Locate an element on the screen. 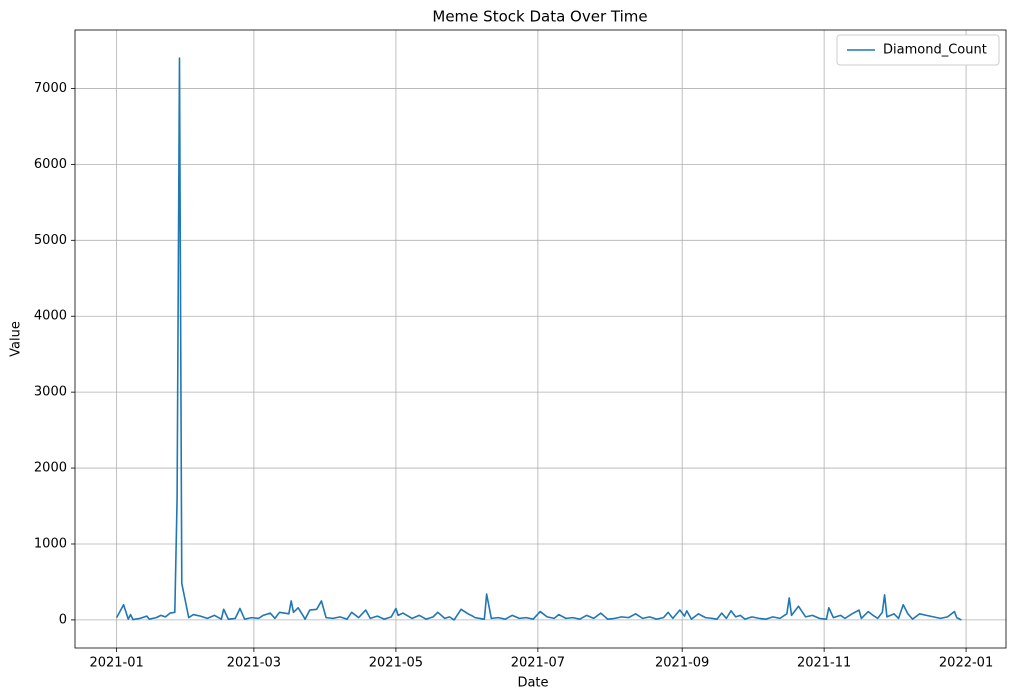 The image size is (1014, 699). x-tick-label: 2022-01 is located at coordinates (966, 663).